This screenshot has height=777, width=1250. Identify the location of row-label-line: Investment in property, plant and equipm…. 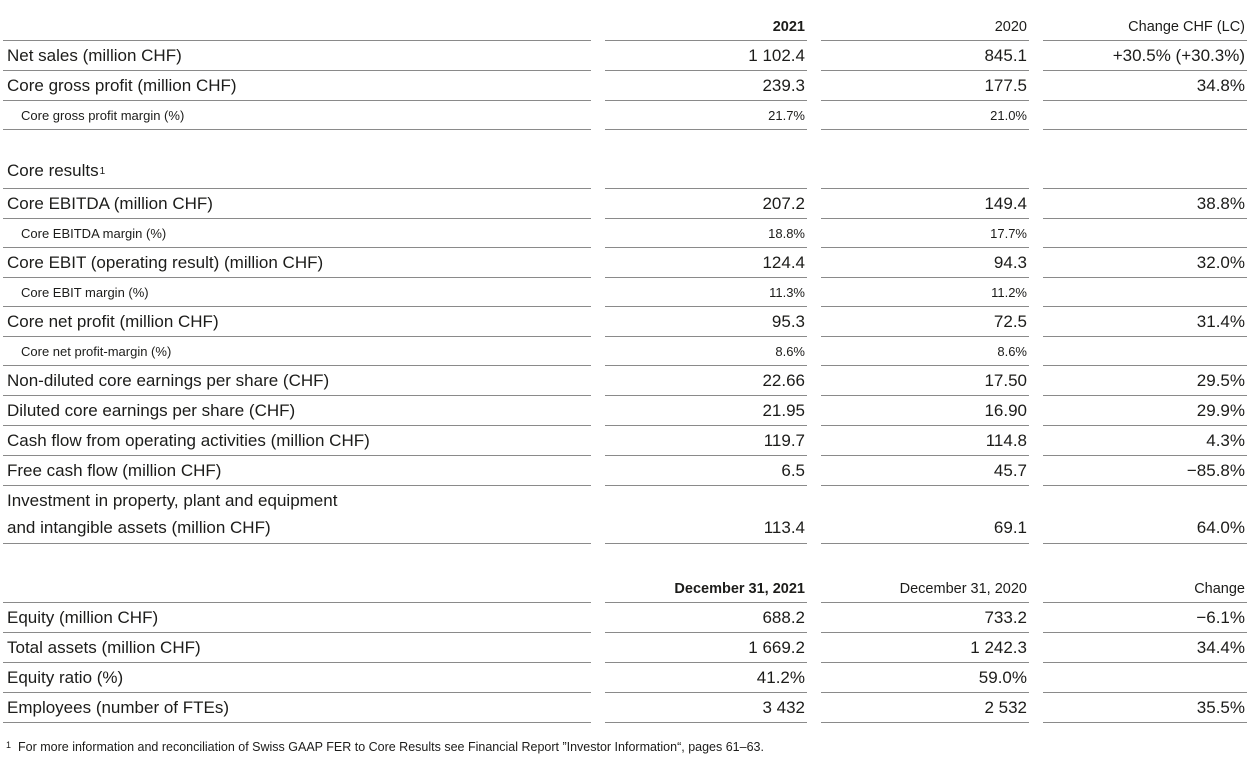
(172, 501).